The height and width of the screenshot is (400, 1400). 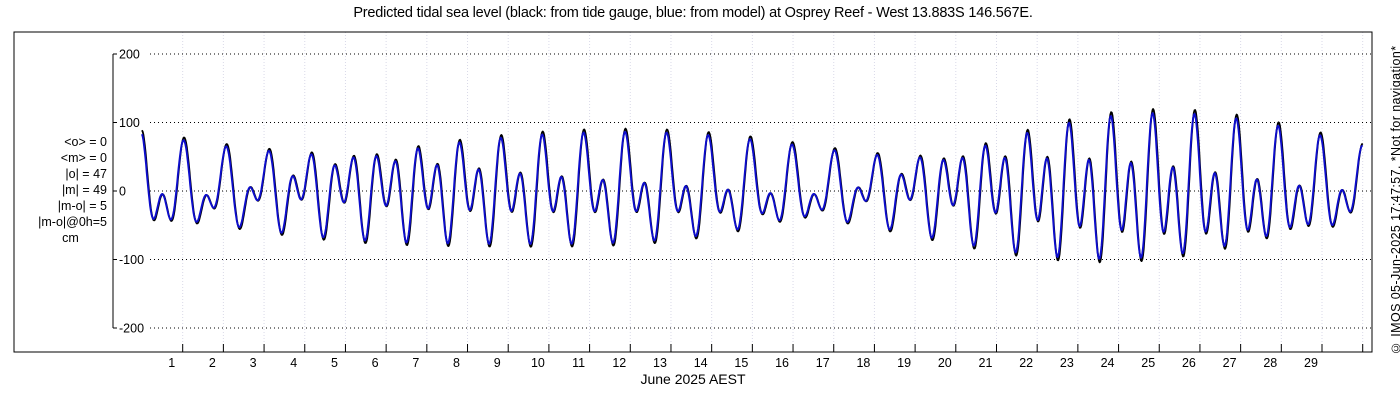 I want to click on svg-text: 9, so click(x=497, y=363).